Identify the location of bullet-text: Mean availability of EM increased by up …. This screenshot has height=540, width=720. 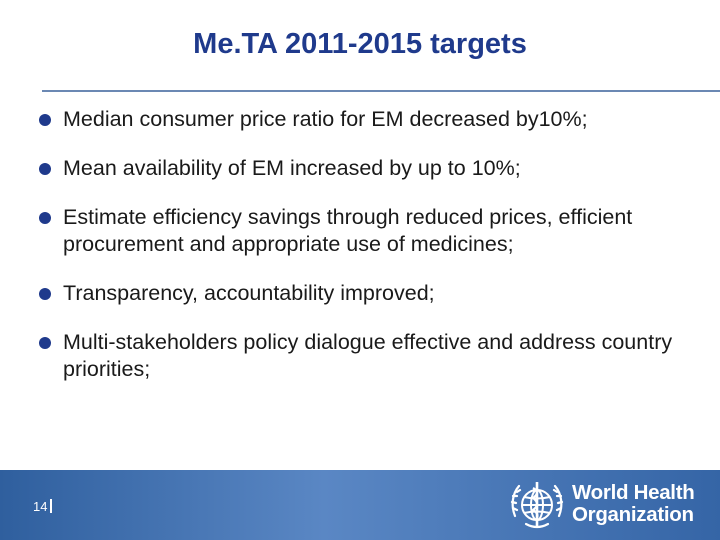
(292, 168).